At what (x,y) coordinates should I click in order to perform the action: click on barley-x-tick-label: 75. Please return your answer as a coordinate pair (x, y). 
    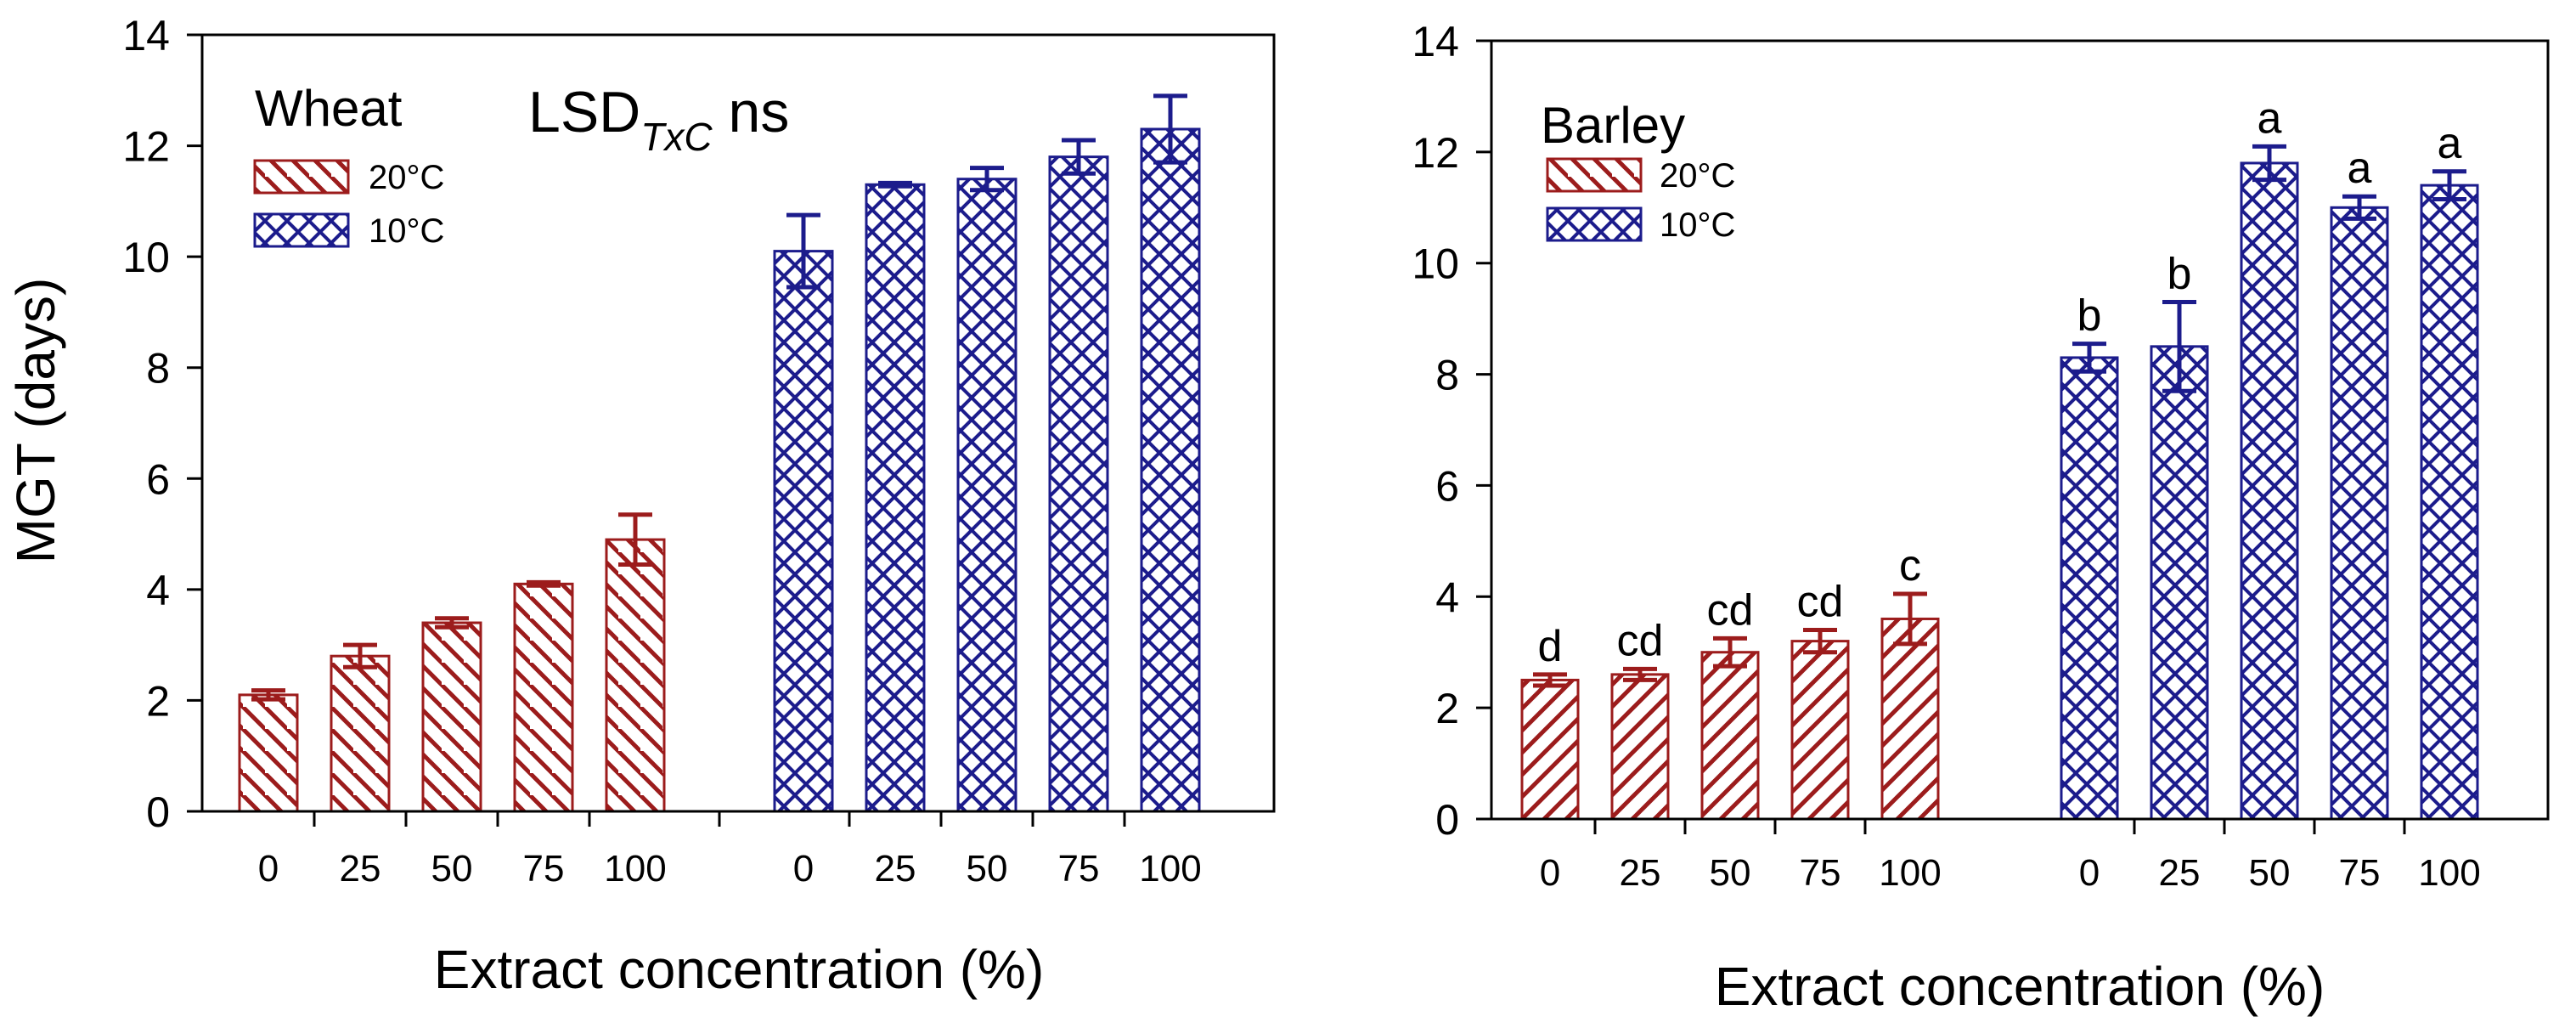
    Looking at the image, I should click on (1820, 873).